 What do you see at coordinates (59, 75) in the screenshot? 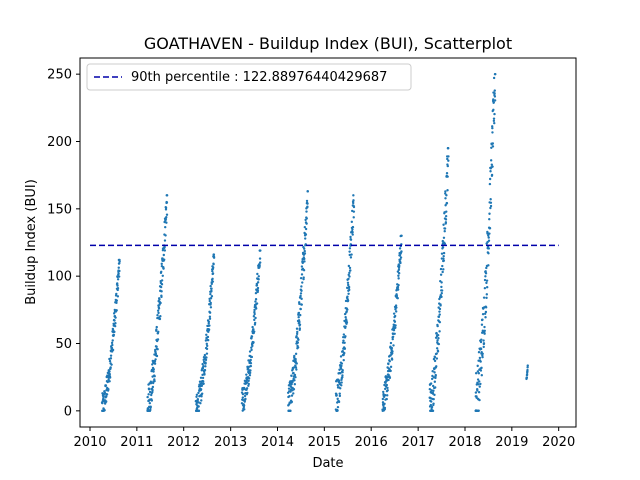
I see `y-tick-label: 250` at bounding box center [59, 75].